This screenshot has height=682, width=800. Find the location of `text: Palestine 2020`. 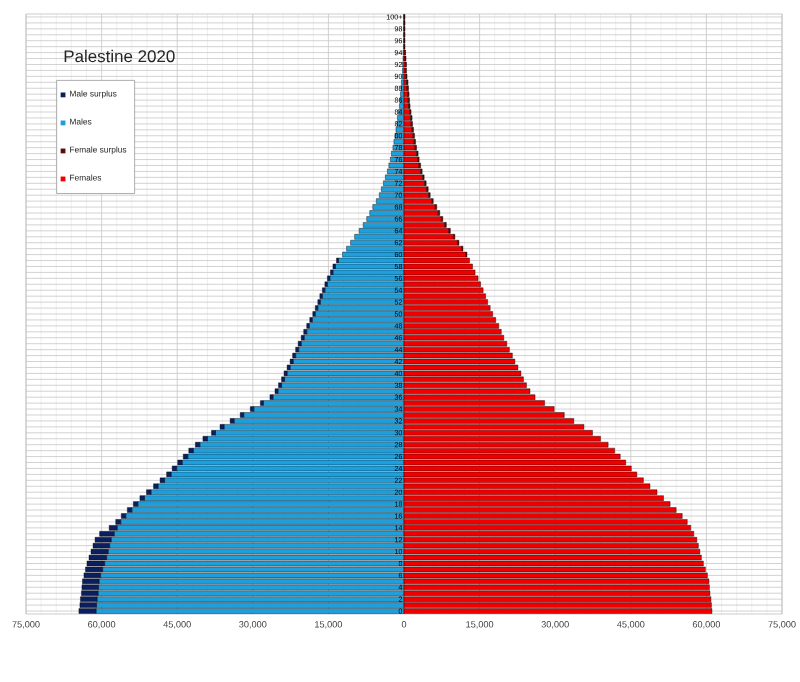

text: Palestine 2020 is located at coordinates (119, 56).